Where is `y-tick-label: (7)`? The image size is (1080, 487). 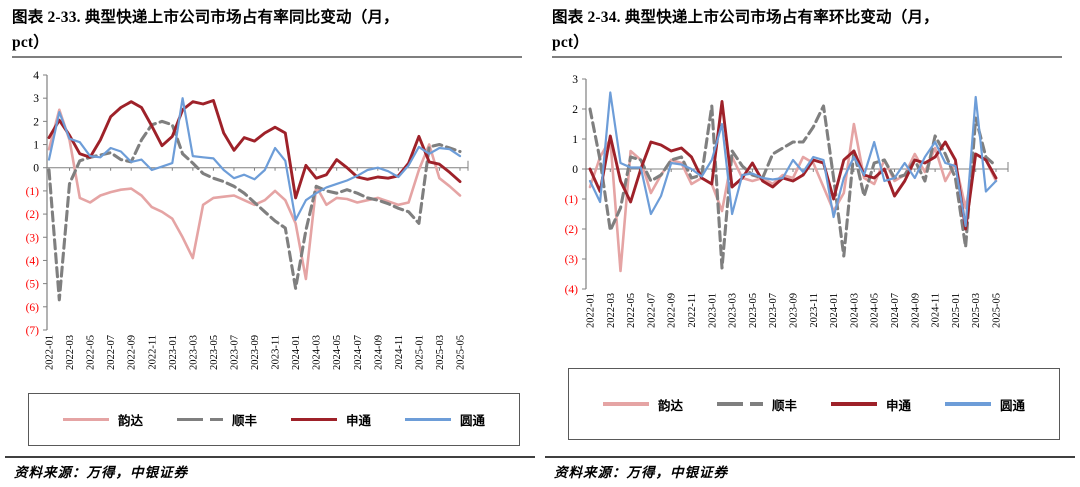
y-tick-label: (7) is located at coordinates (33, 331).